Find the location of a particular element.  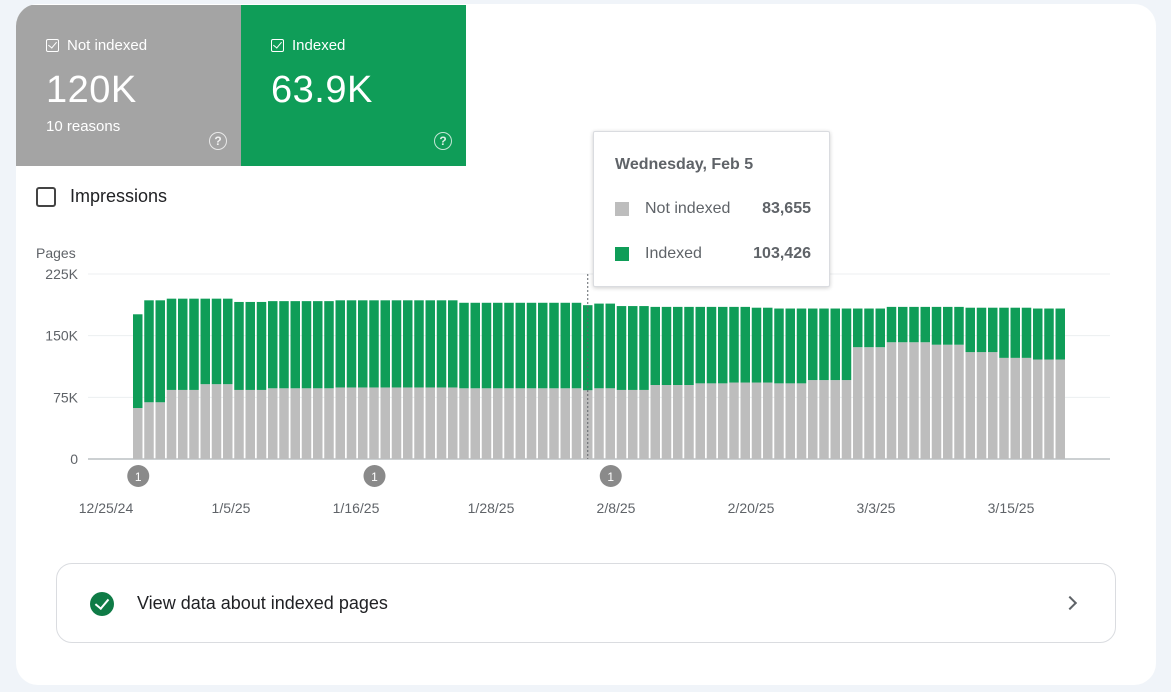

view-indexed-pages-link: View data about indexed pages is located at coordinates (586, 603).